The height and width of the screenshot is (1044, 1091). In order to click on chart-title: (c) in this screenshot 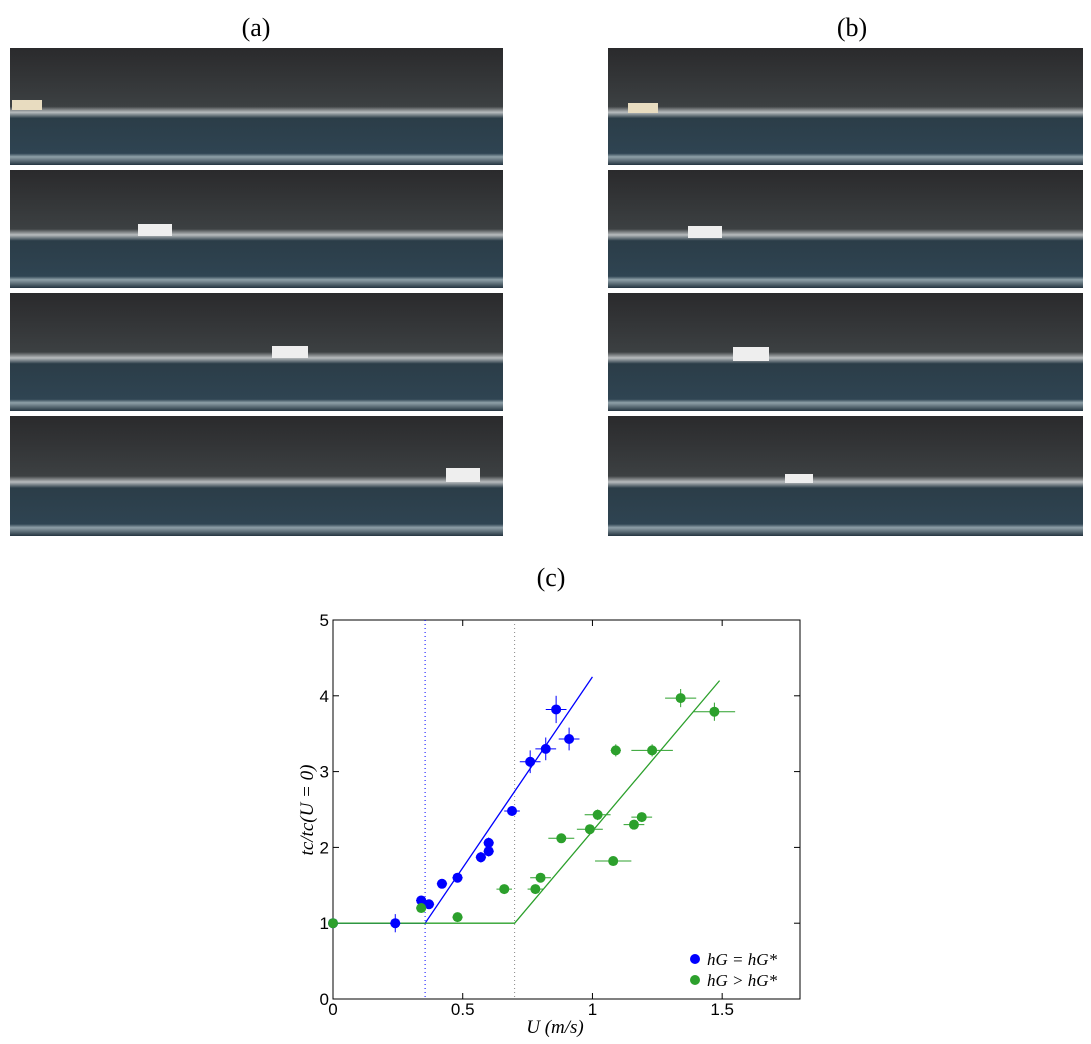, I will do `click(551, 577)`.